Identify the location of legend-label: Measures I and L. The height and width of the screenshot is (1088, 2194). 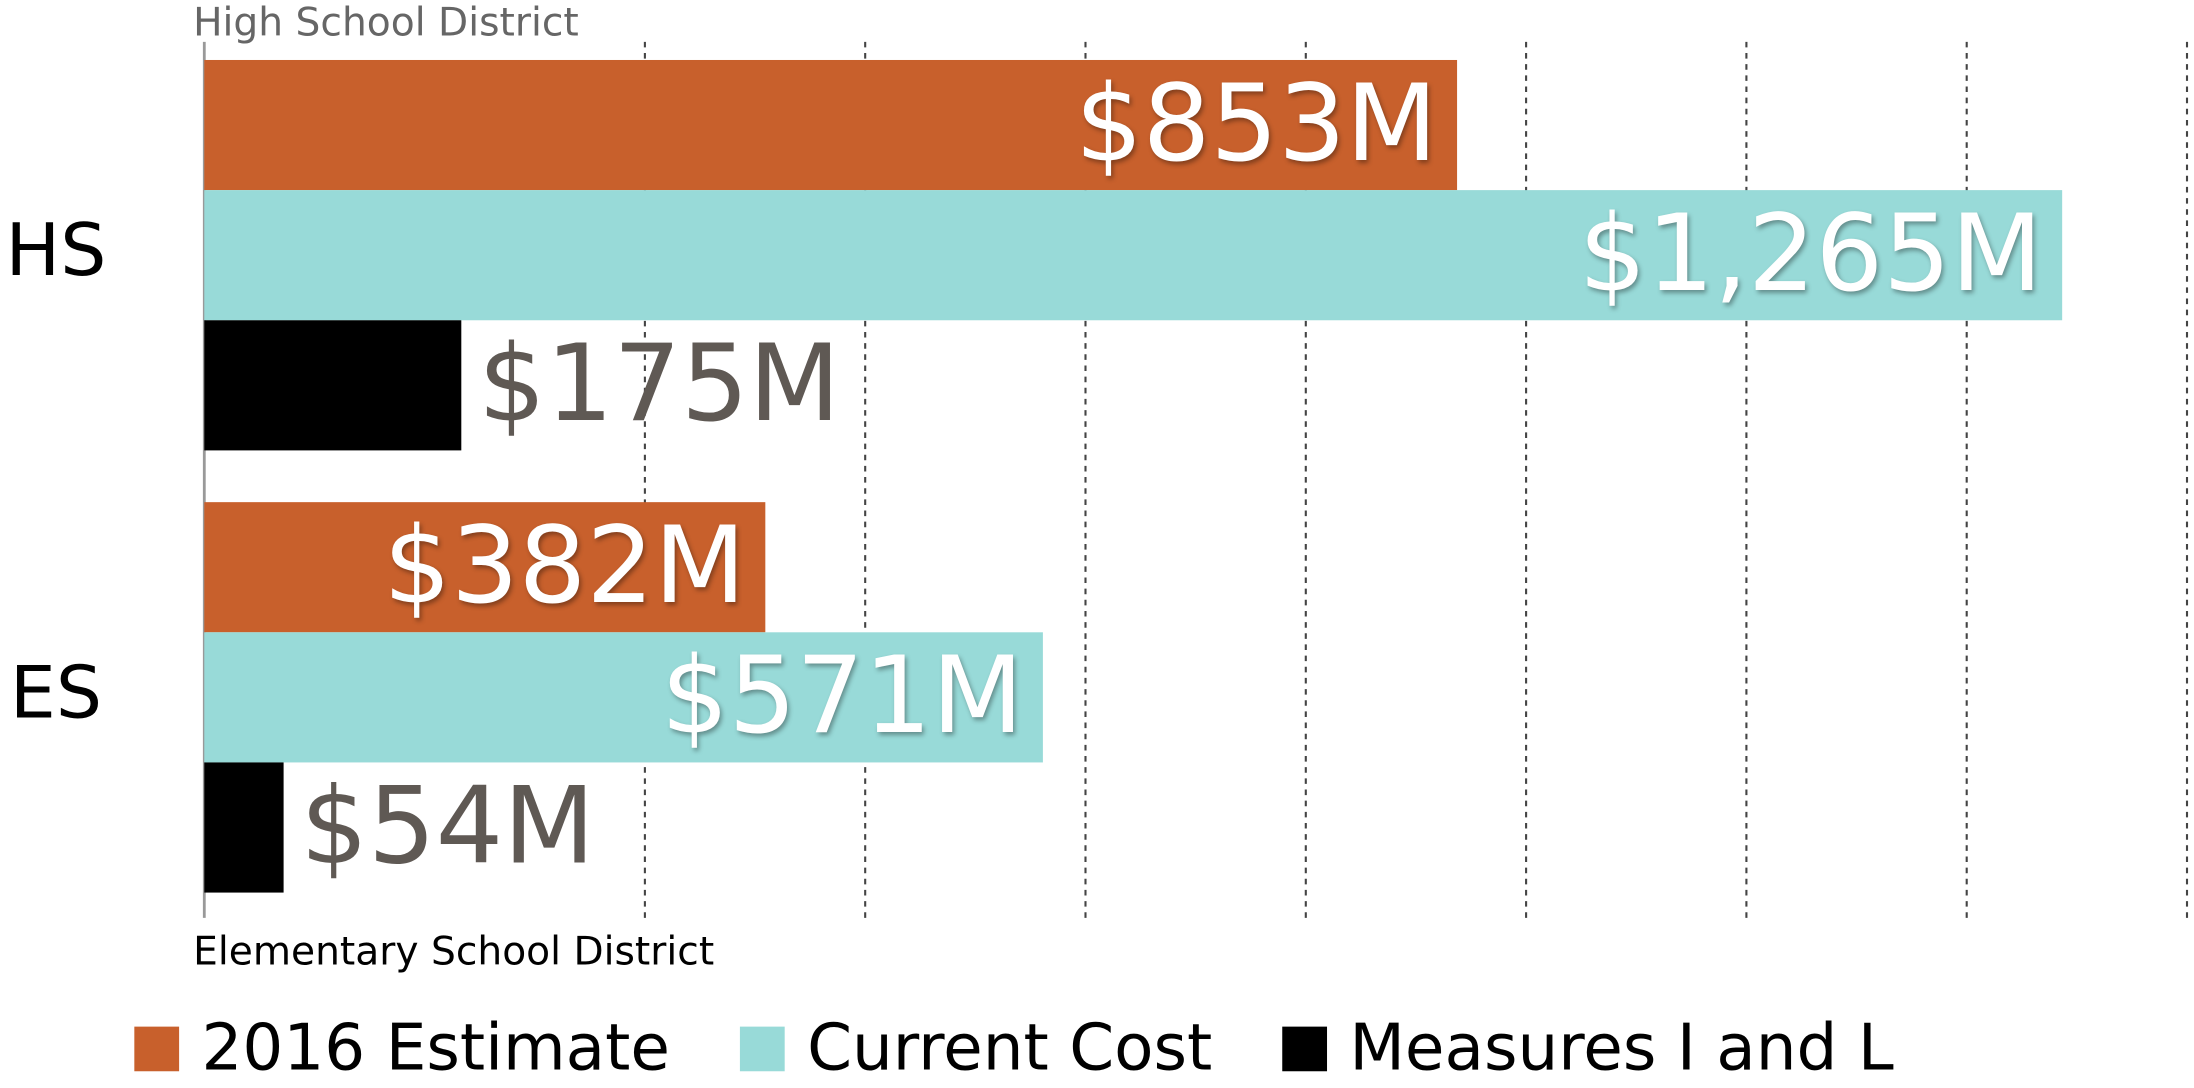
(1621, 1047).